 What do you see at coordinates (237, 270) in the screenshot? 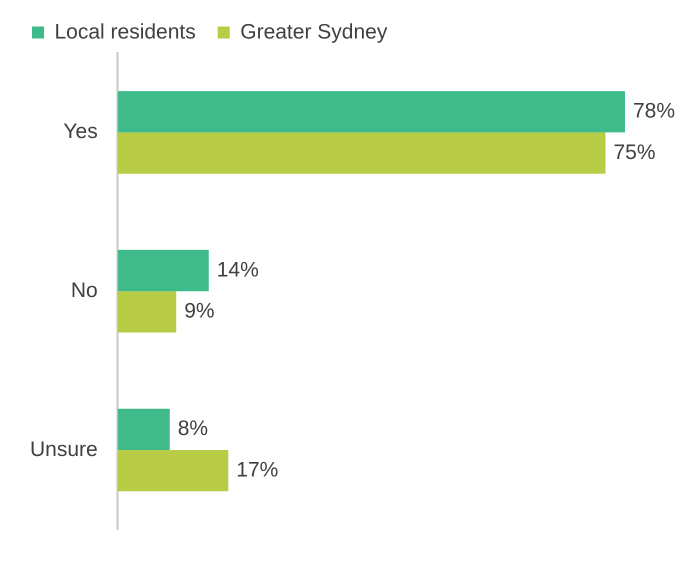
I see `data-label: 14%` at bounding box center [237, 270].